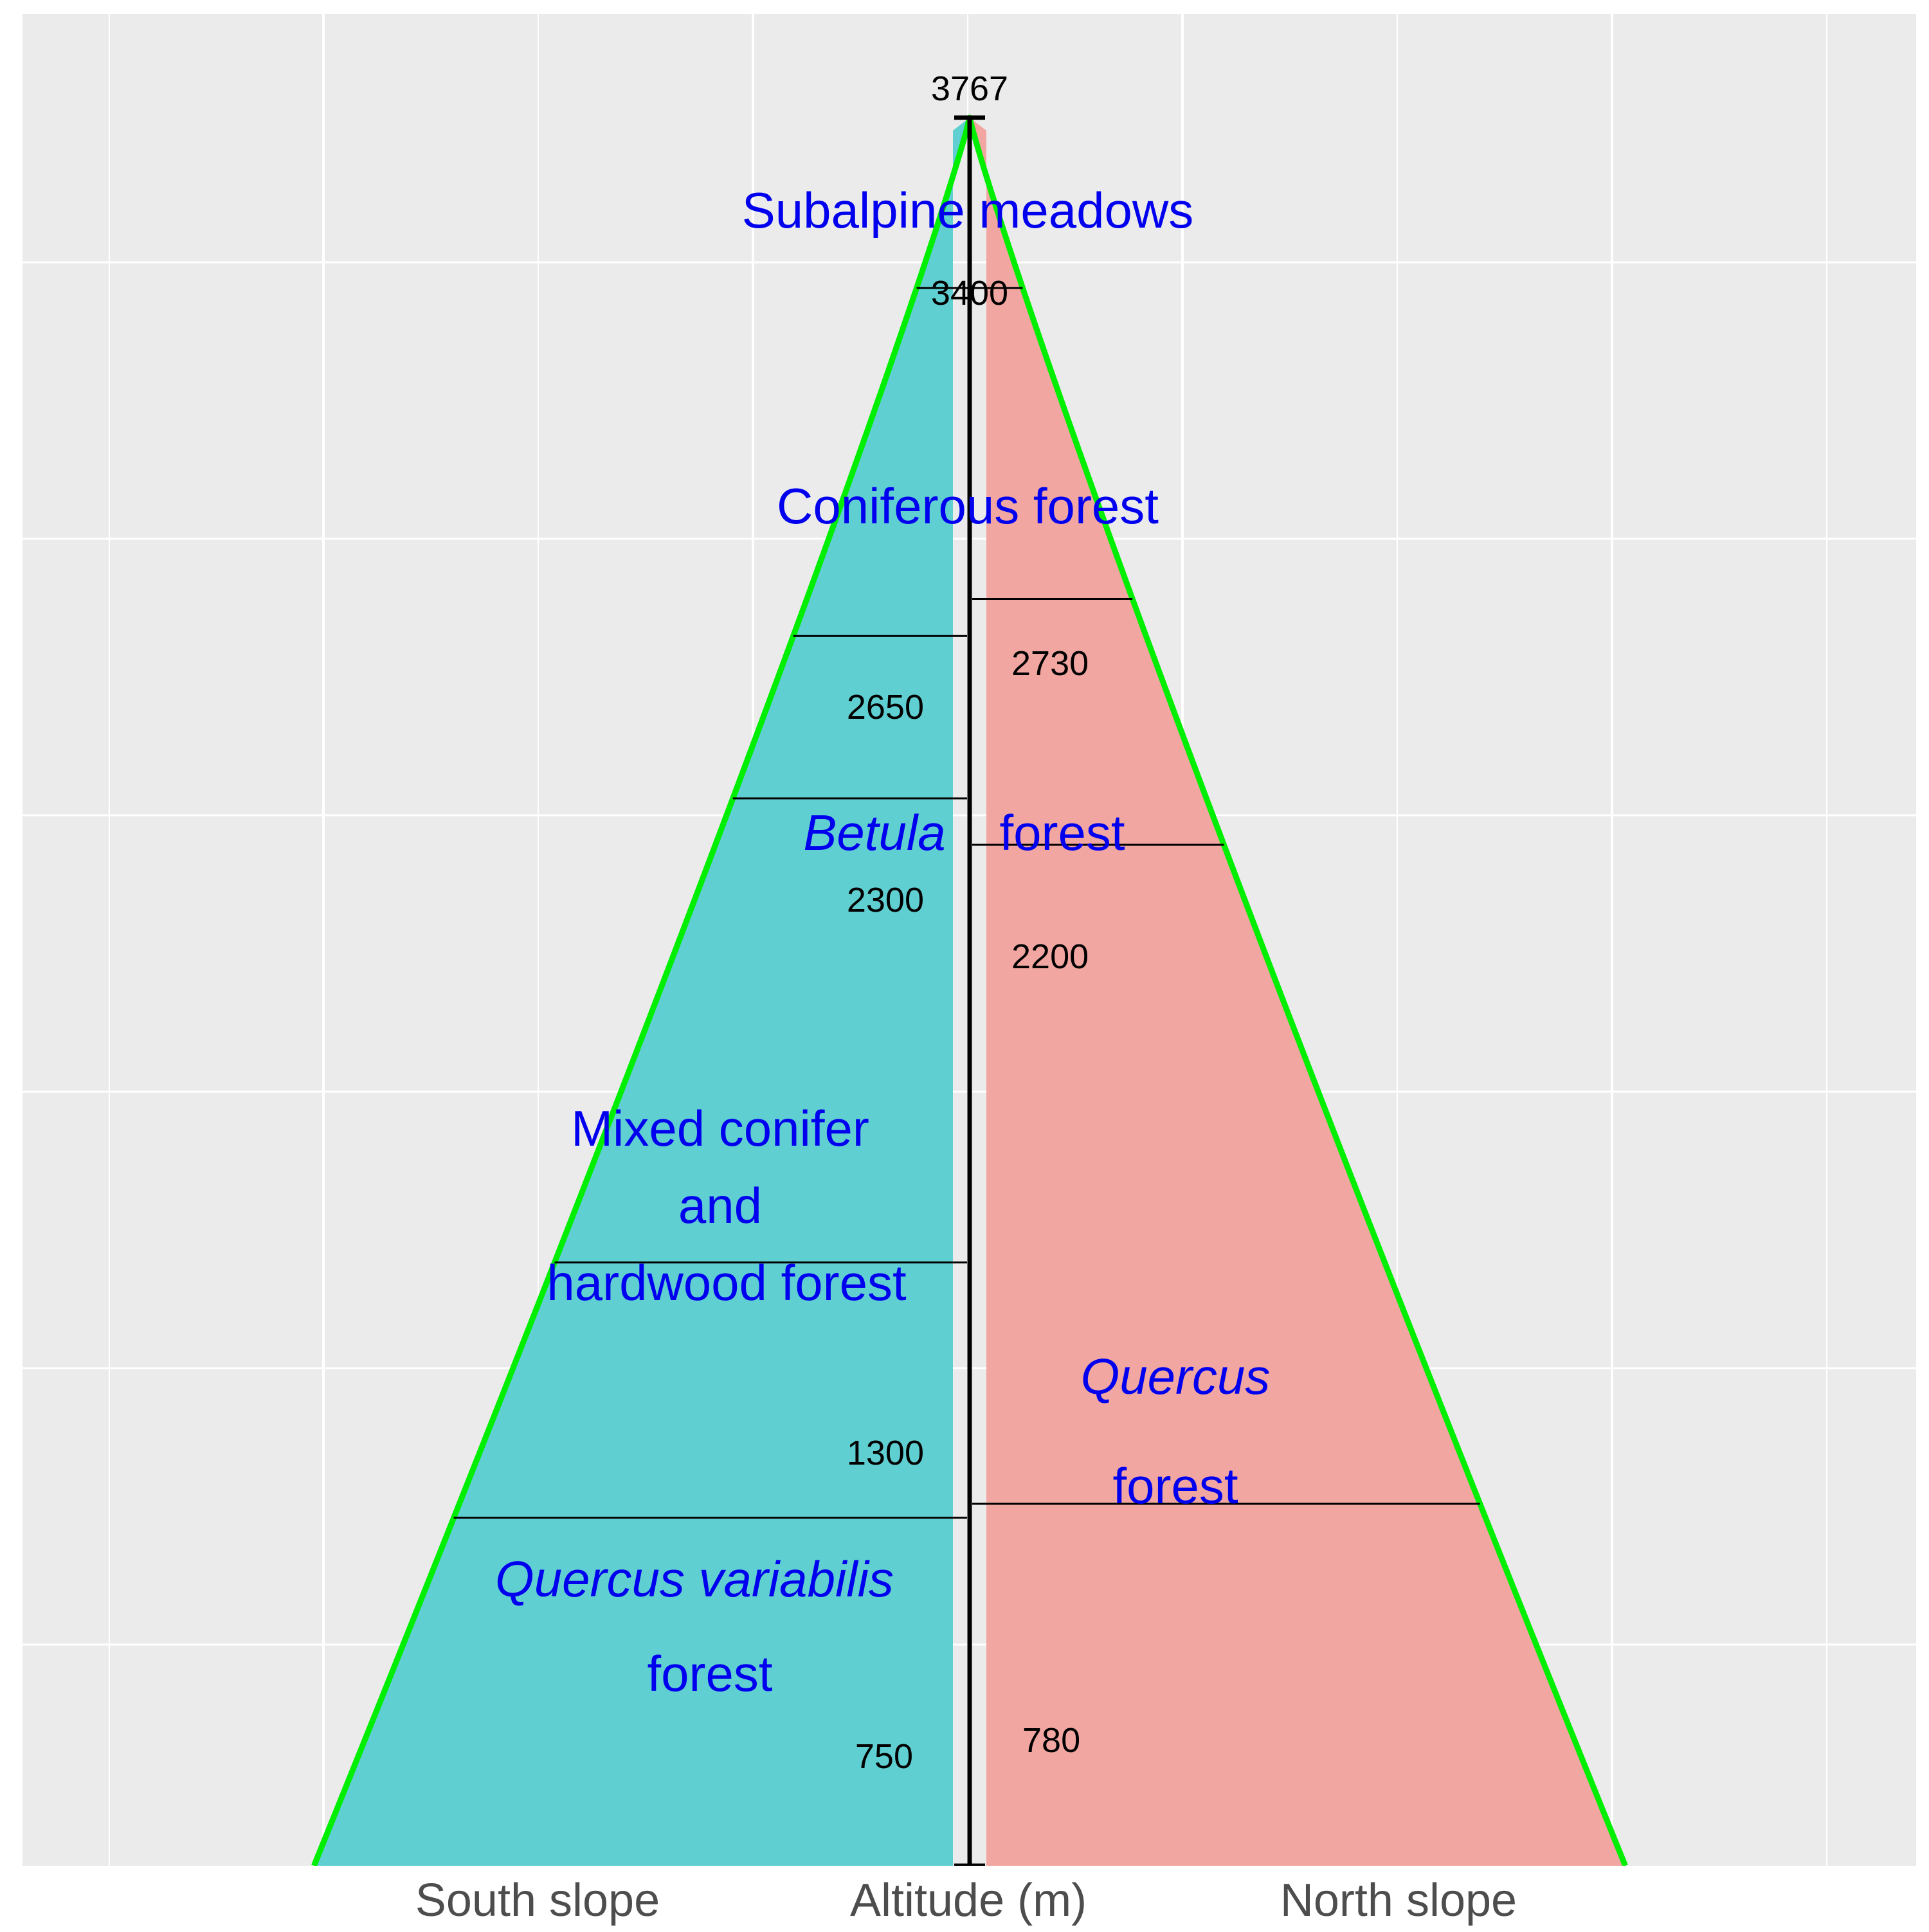  Describe the element at coordinates (1062, 832) in the screenshot. I see `zone-betula-forest-label: forest` at that location.